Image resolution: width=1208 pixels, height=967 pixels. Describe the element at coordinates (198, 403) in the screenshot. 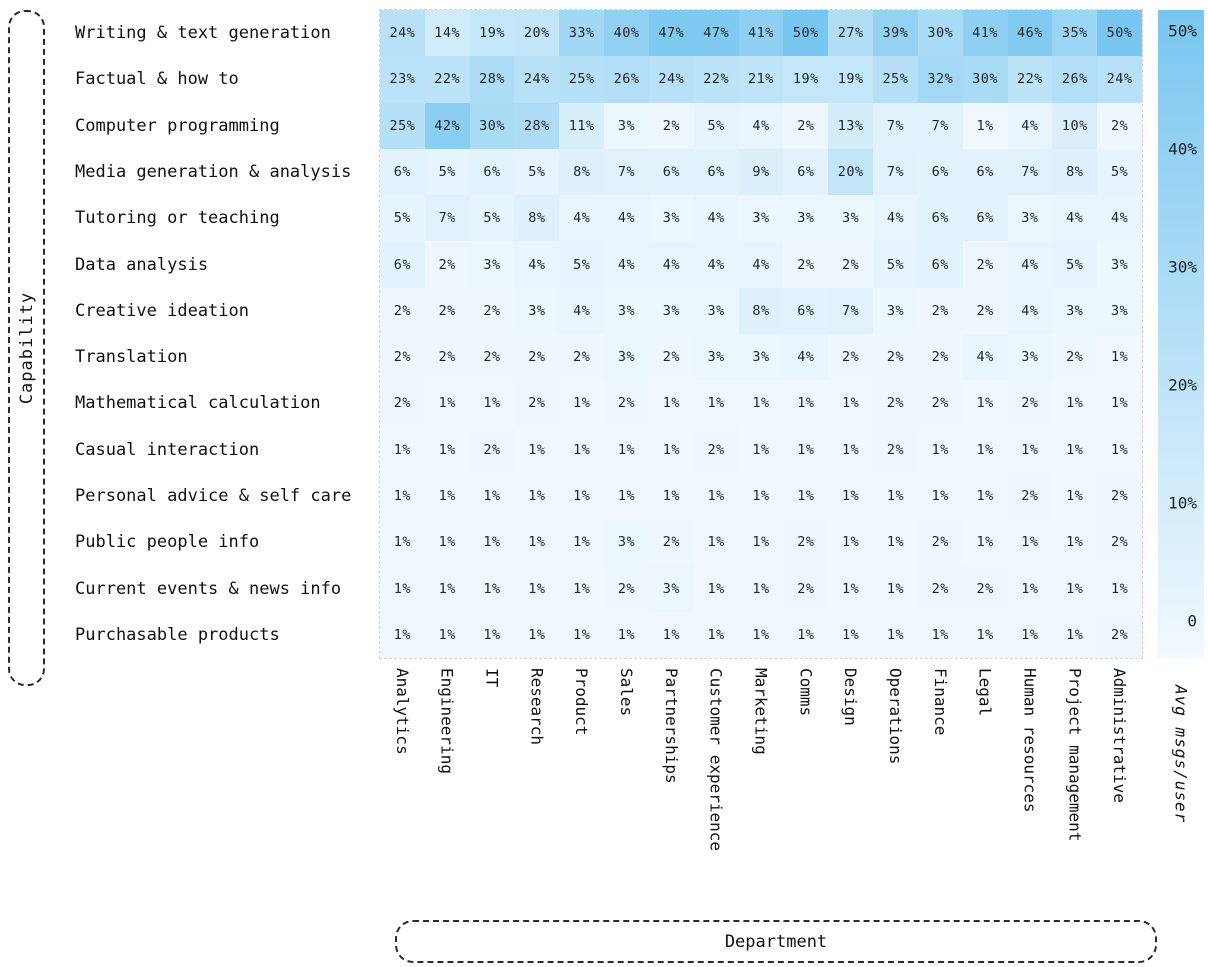

I see `y-tick-label: Mathematical calculation` at that location.